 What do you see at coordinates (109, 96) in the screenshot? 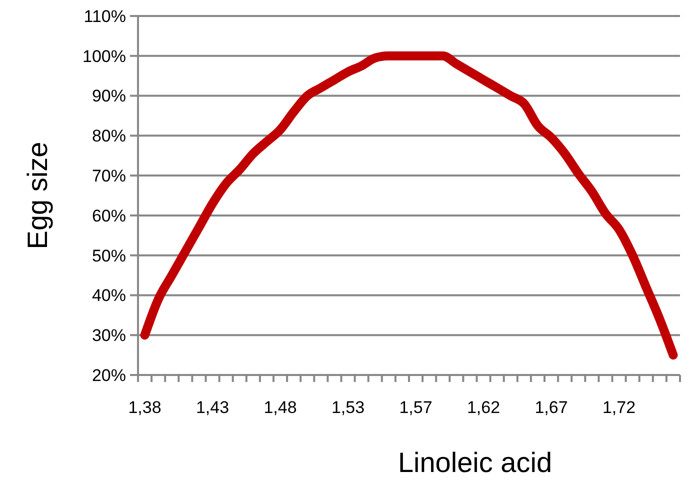
I see `y-tick-label: 90%` at bounding box center [109, 96].